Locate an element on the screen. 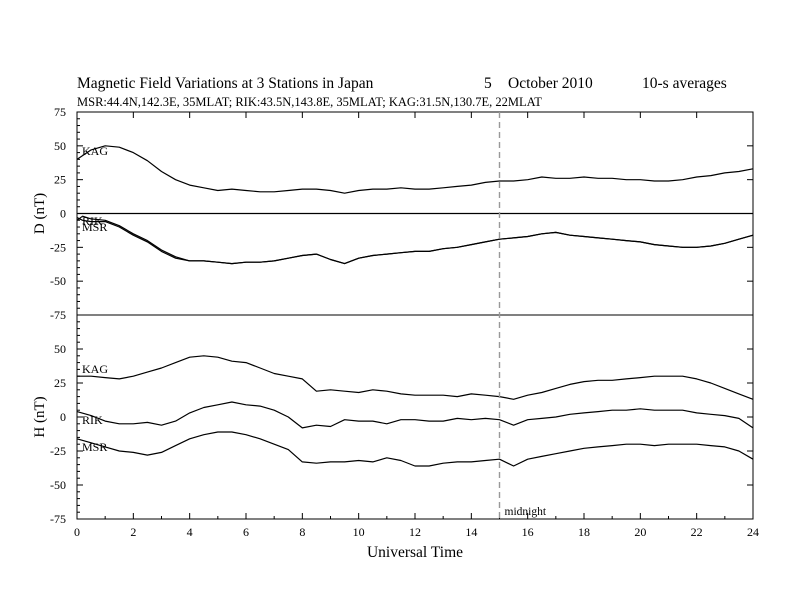  d-y-axis-label: D (nT) is located at coordinates (40, 213).